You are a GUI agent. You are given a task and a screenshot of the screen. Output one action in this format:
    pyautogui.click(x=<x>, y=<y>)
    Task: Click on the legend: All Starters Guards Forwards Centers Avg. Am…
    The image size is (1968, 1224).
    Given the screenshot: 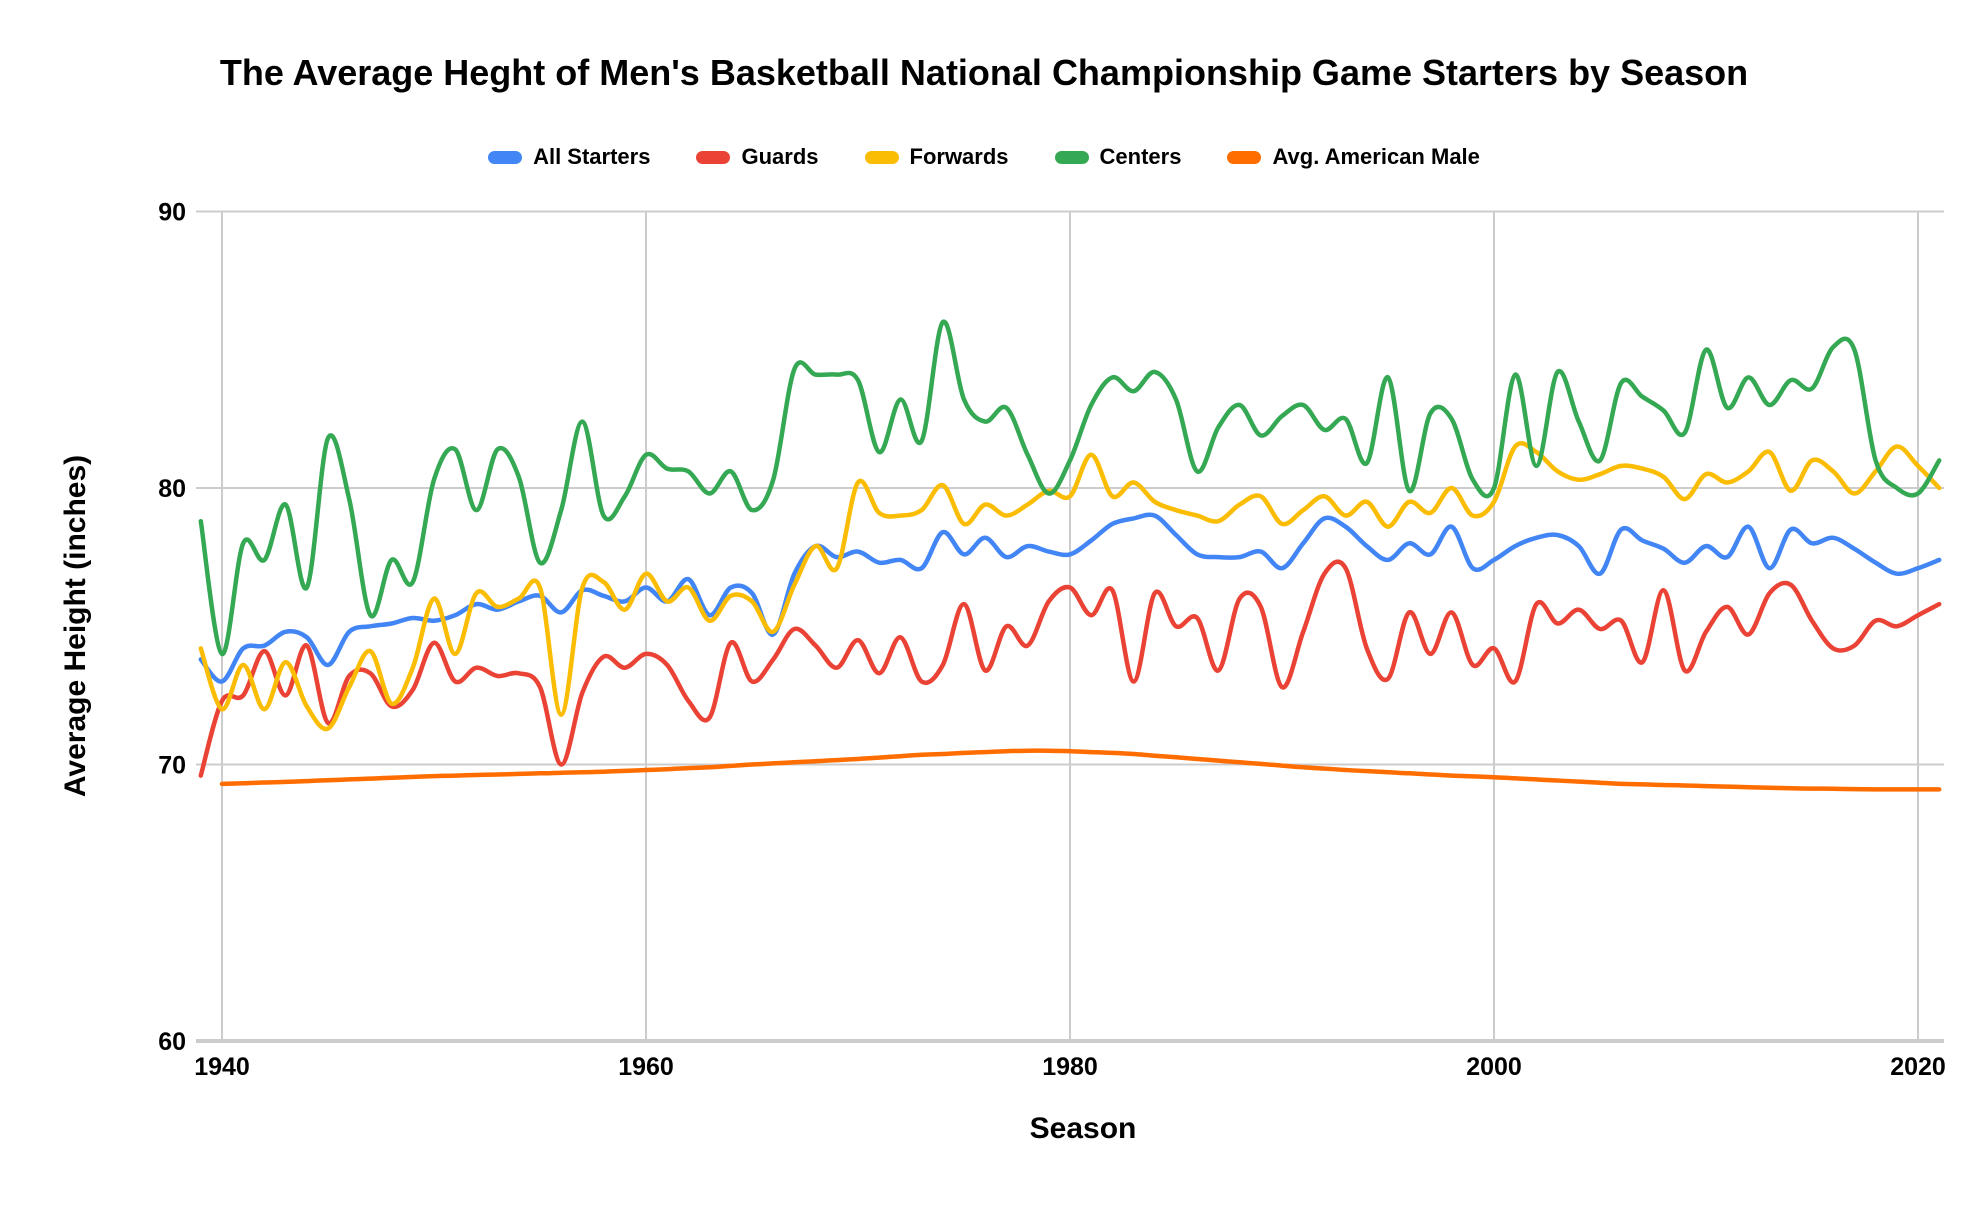 What is the action you would take?
    pyautogui.click(x=984, y=157)
    